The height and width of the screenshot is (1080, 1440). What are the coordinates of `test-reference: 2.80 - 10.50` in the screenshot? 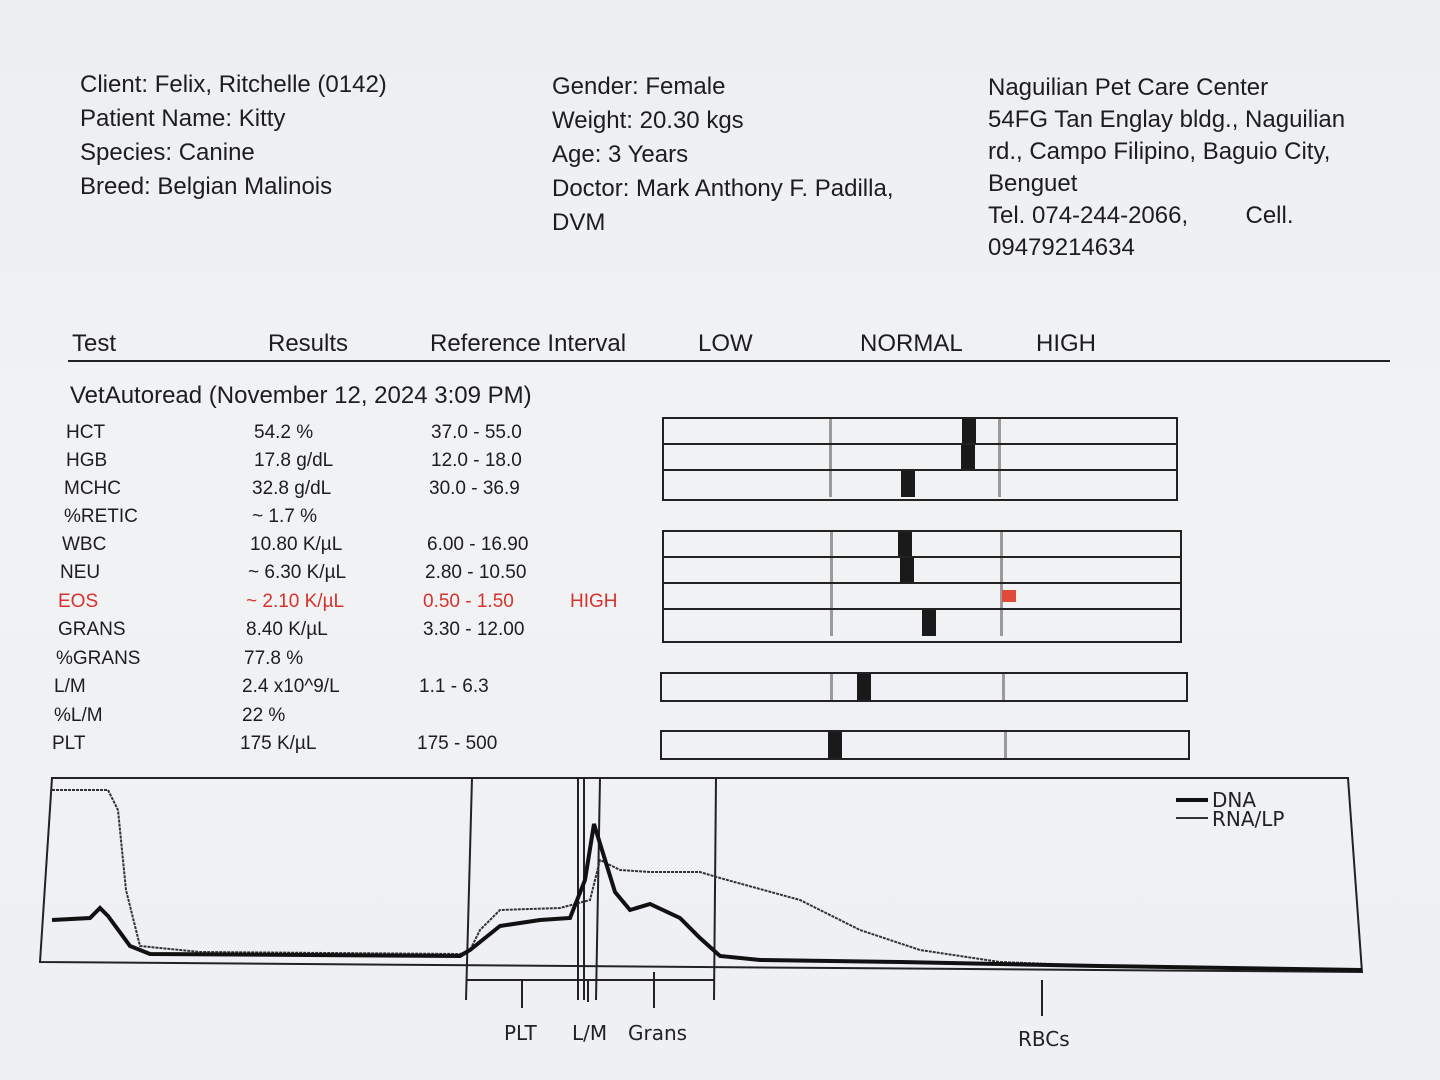 It's located at (476, 572).